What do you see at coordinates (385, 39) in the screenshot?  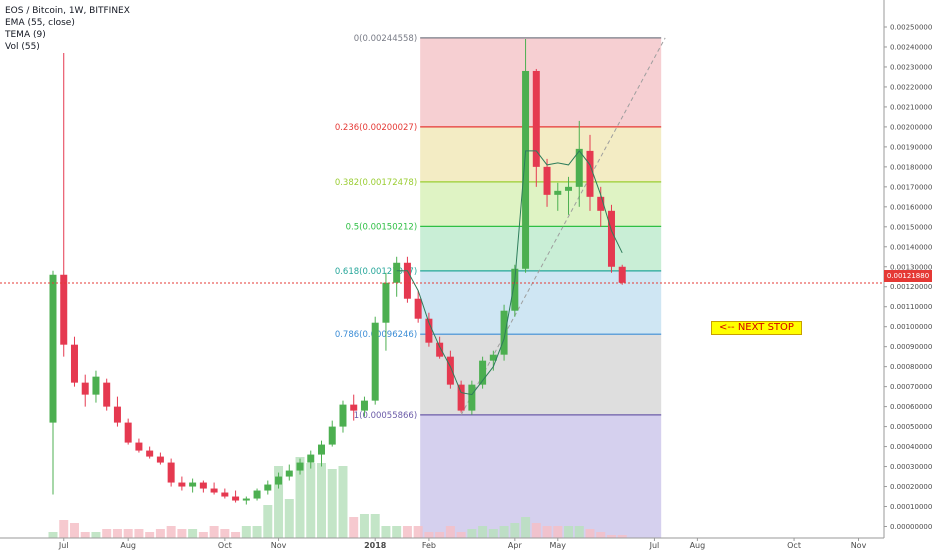 I see `fib-level-label: 0(0.00244558)` at bounding box center [385, 39].